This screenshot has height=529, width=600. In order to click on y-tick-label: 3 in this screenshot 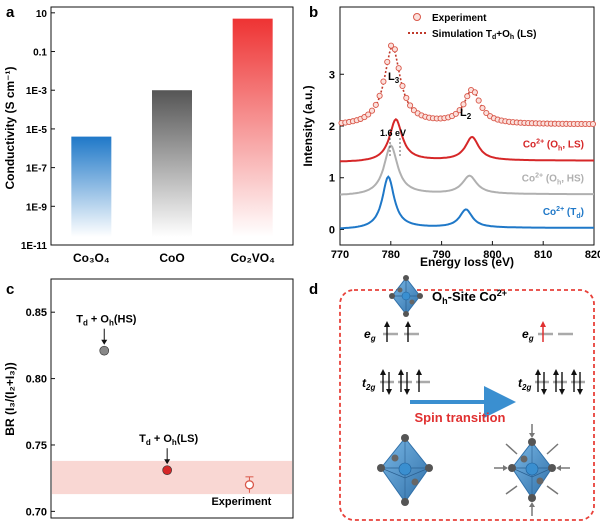, I will do `click(332, 75)`.